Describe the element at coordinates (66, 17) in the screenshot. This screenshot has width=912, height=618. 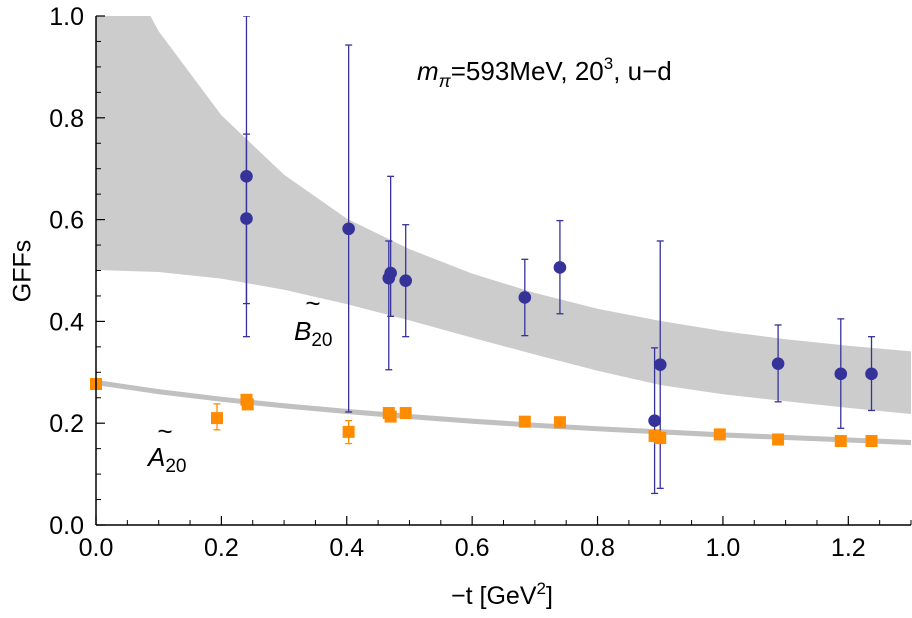
I see `y-tick-label: 1.0` at that location.